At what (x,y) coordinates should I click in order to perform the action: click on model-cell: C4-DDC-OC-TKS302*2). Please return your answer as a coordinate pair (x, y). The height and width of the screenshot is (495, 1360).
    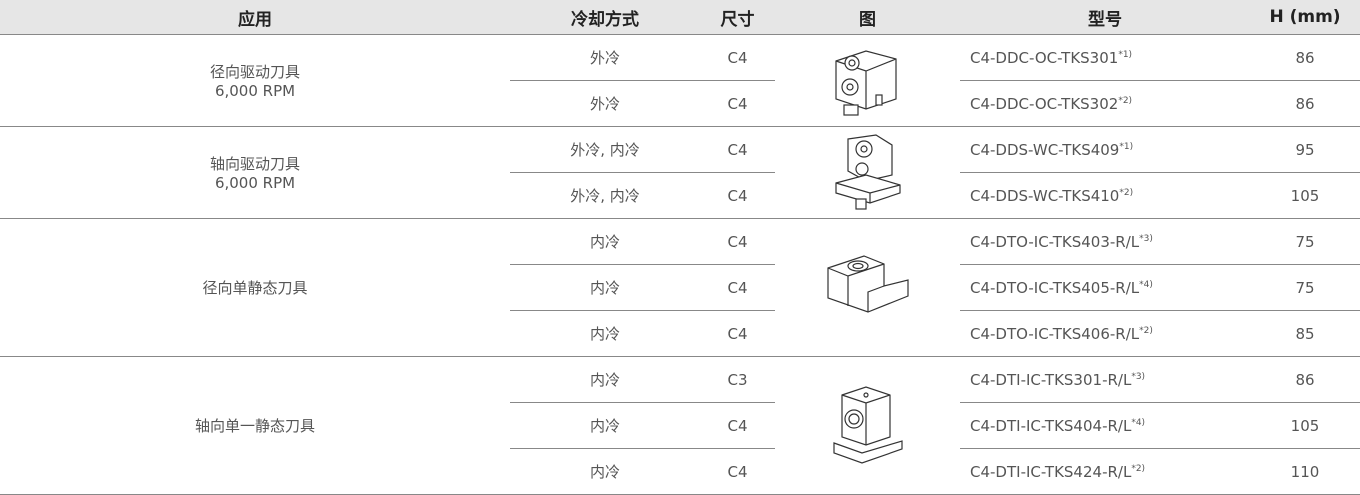
    Looking at the image, I should click on (1105, 103).